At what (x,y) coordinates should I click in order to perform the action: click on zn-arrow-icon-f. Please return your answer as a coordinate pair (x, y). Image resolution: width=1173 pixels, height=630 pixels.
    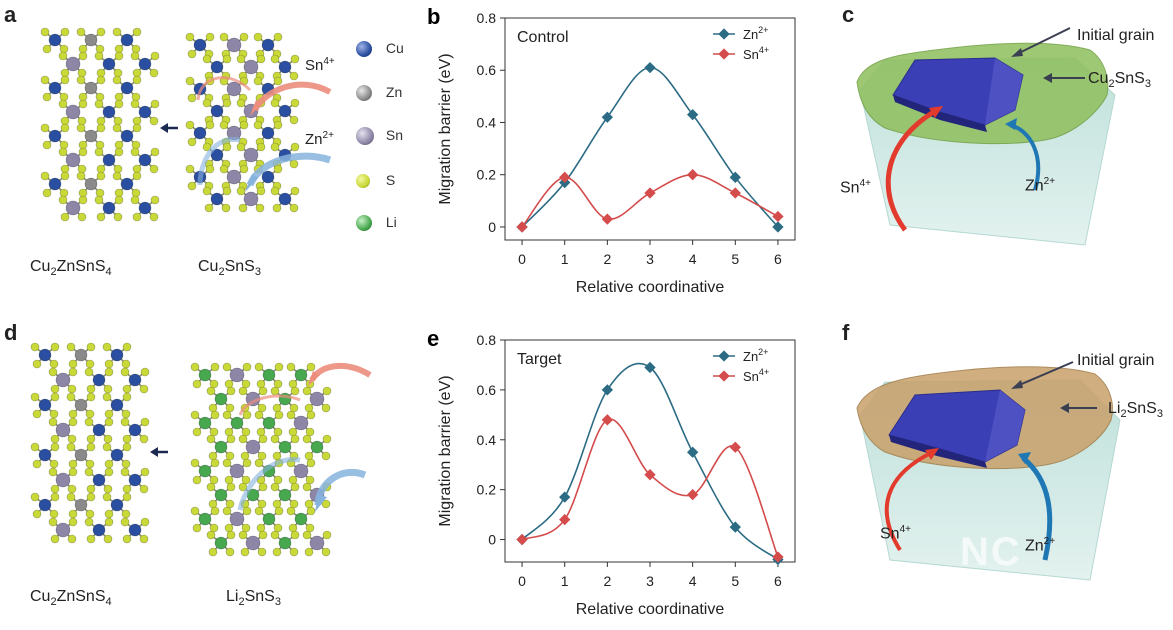
    Looking at the image, I should click on (1037, 508).